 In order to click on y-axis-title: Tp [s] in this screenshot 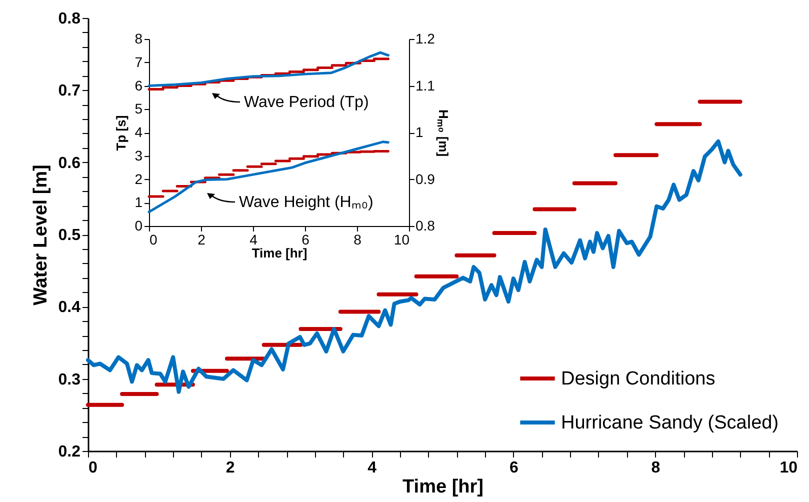, I will do `click(121, 133)`.